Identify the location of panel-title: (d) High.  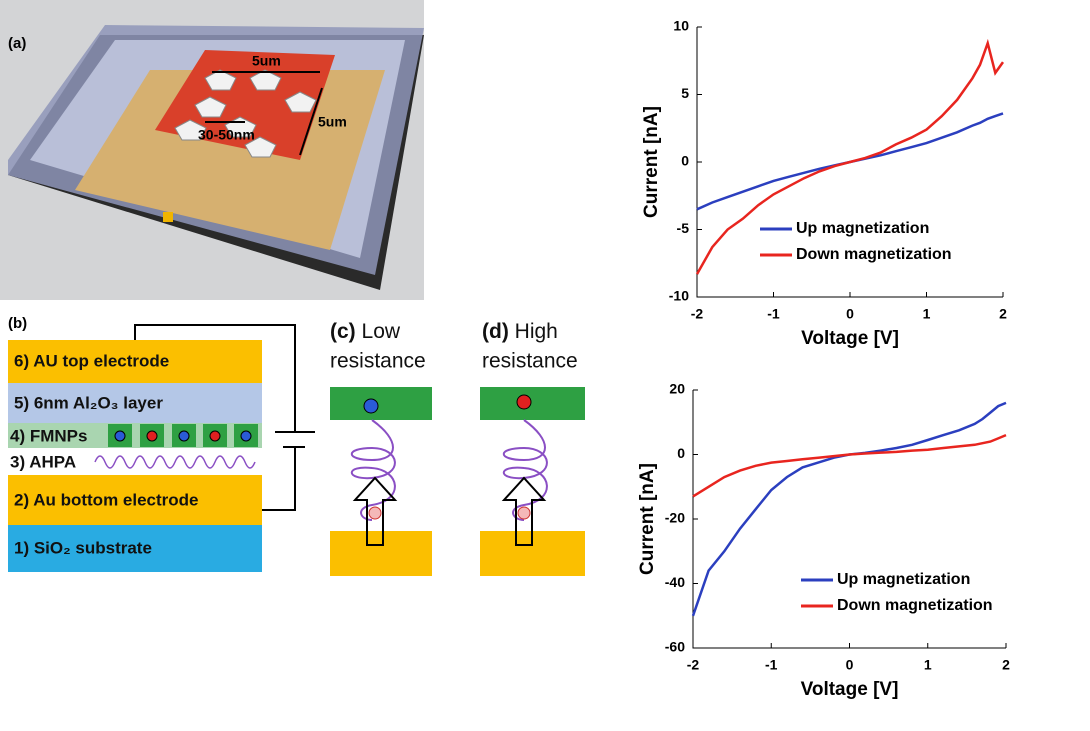
(520, 331).